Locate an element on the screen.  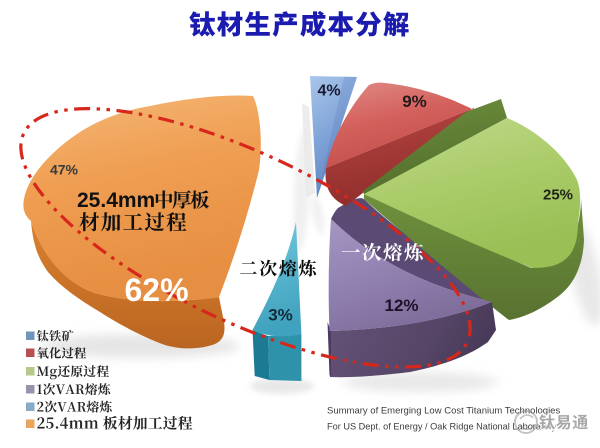
svg-text: 3% is located at coordinates (280, 315).